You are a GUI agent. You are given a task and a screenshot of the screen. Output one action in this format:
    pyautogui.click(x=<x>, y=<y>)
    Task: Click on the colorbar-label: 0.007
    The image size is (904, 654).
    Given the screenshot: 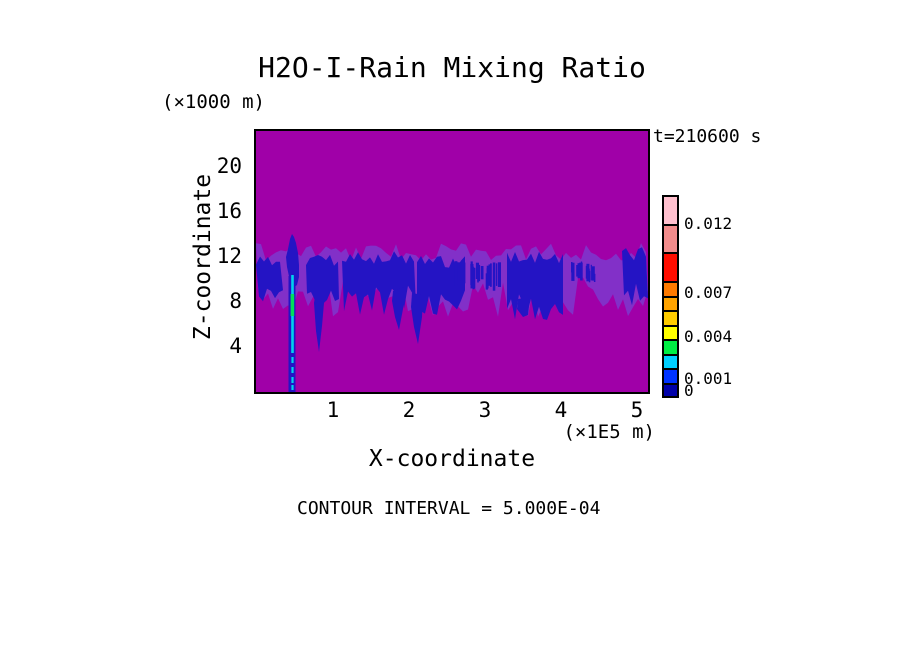 What is the action you would take?
    pyautogui.click(x=708, y=292)
    